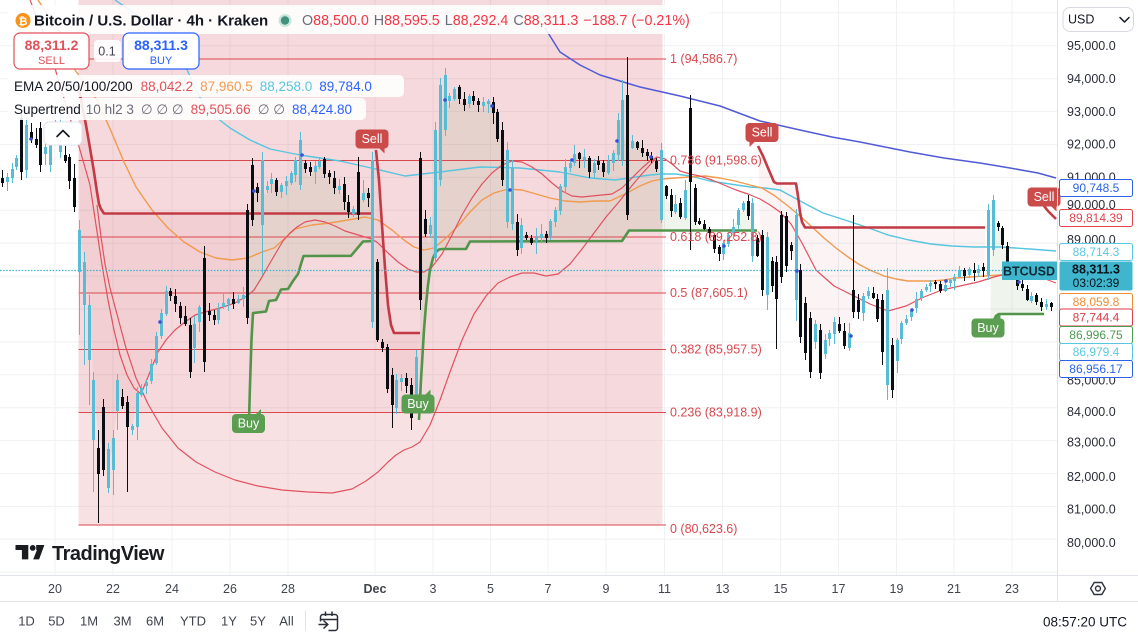 This screenshot has width=1138, height=640. What do you see at coordinates (1096, 369) in the screenshot?
I see `svg-text: 86,956.17` at bounding box center [1096, 369].